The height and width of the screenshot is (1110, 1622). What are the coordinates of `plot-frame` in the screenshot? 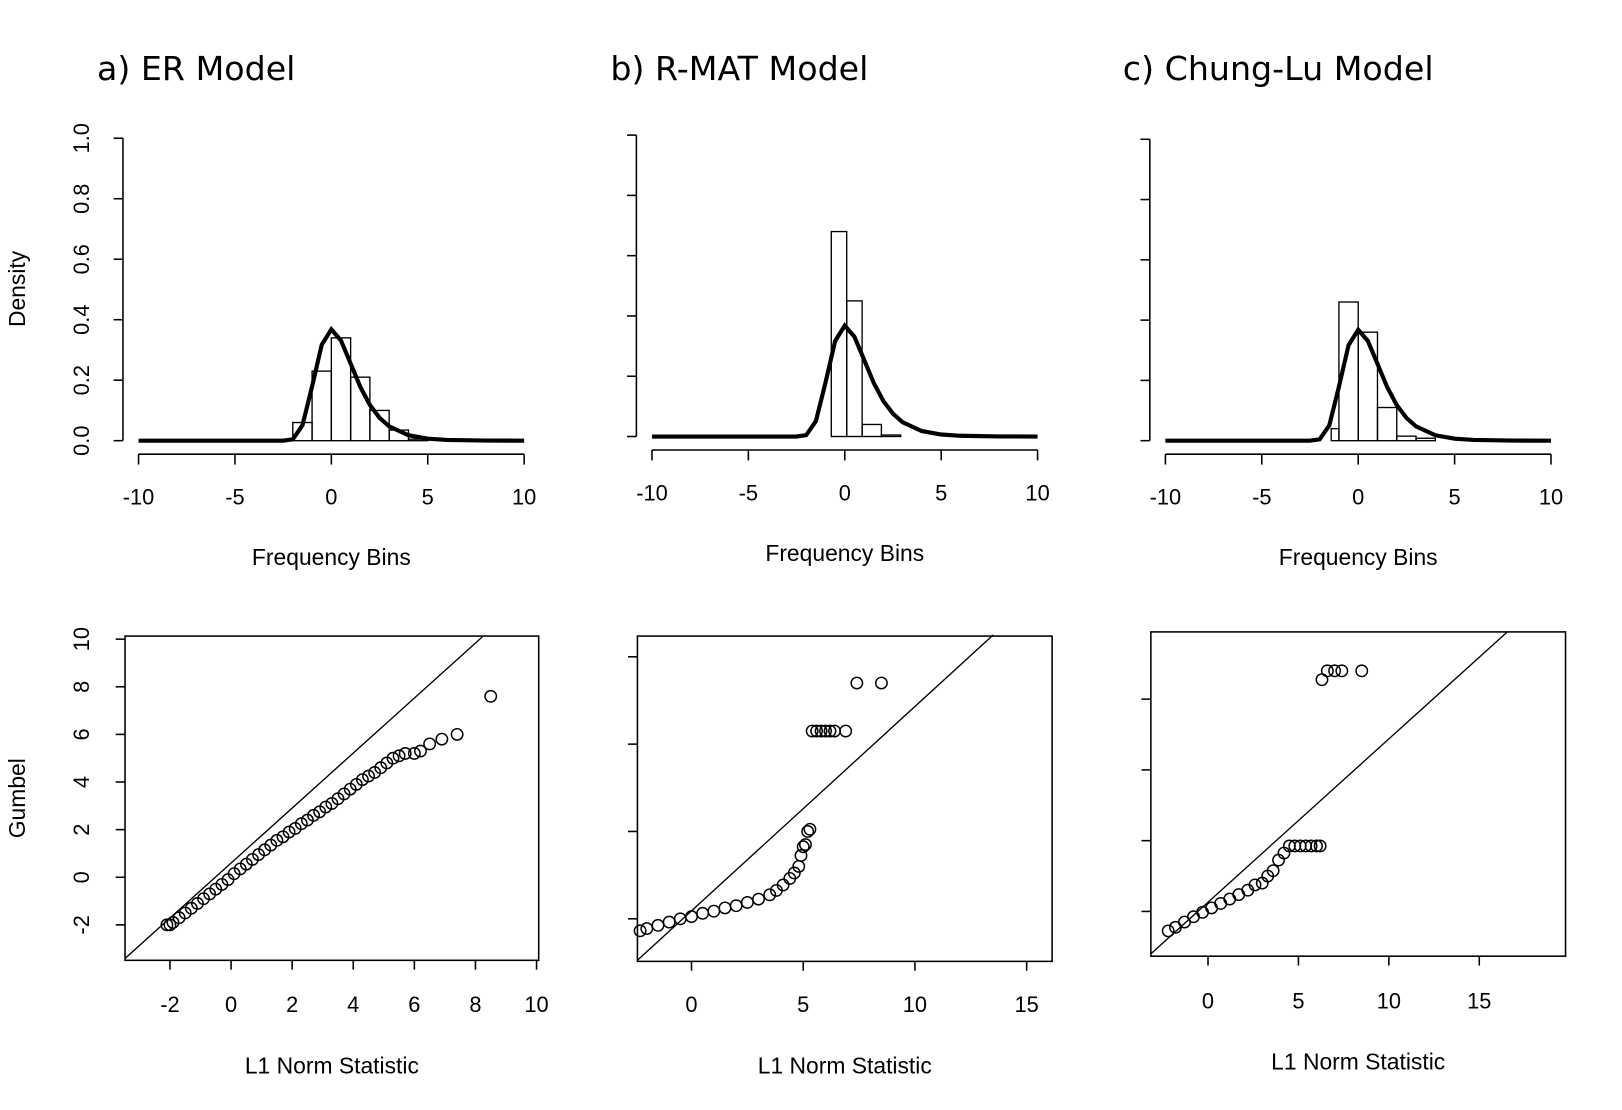 It's located at (332, 798).